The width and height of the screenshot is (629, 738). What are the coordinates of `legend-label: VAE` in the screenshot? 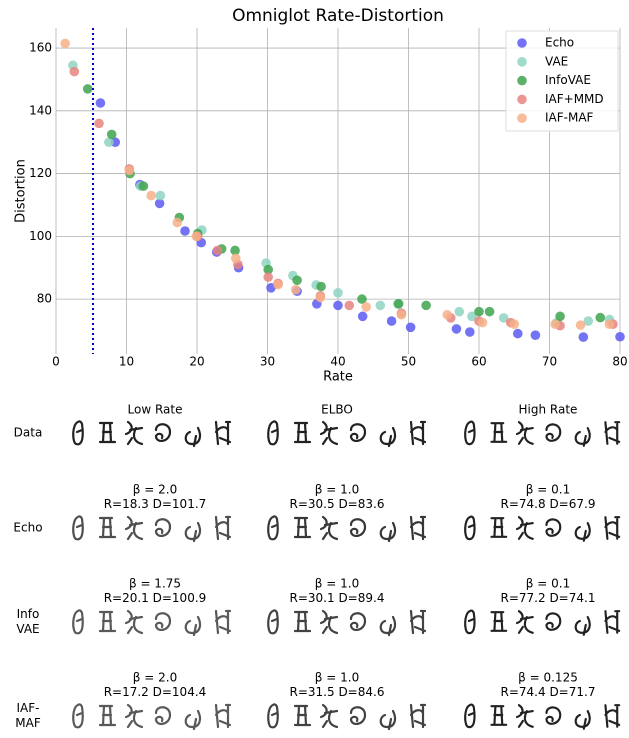 It's located at (556, 61).